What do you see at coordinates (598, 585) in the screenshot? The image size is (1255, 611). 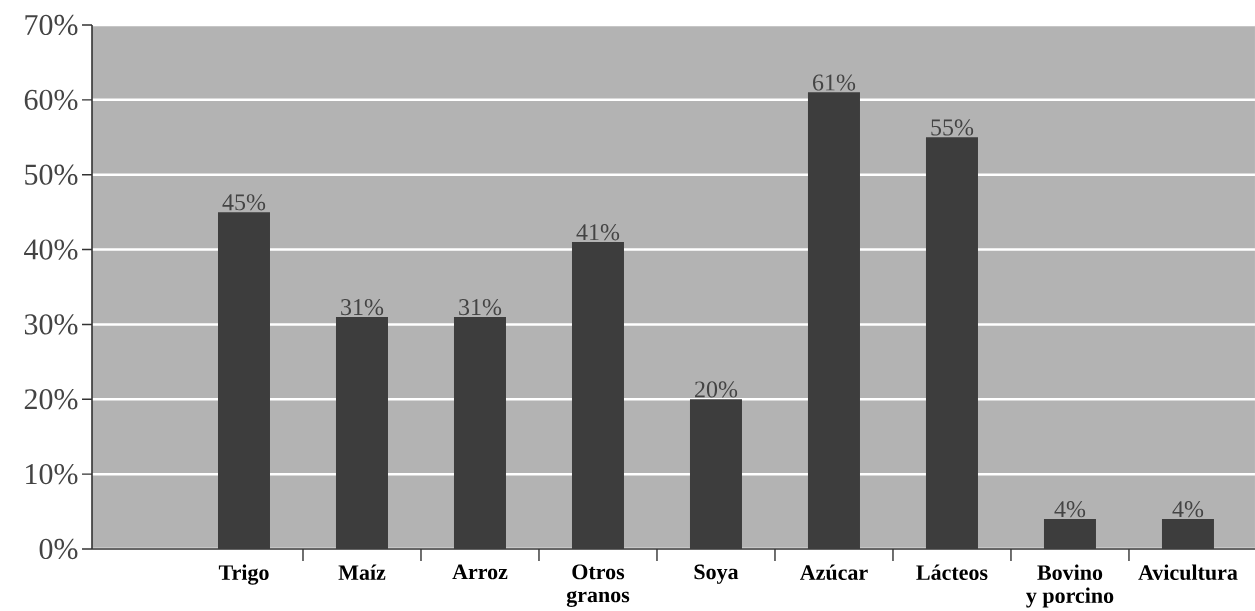 I see `x-tick-label: Otros granos` at bounding box center [598, 585].